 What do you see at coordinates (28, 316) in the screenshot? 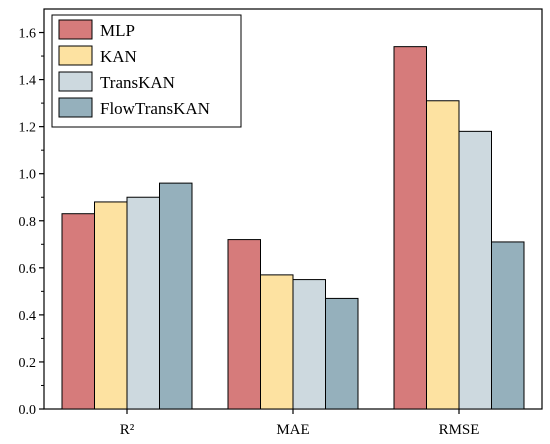
I see `y-tick-label: 0.4` at bounding box center [28, 316].